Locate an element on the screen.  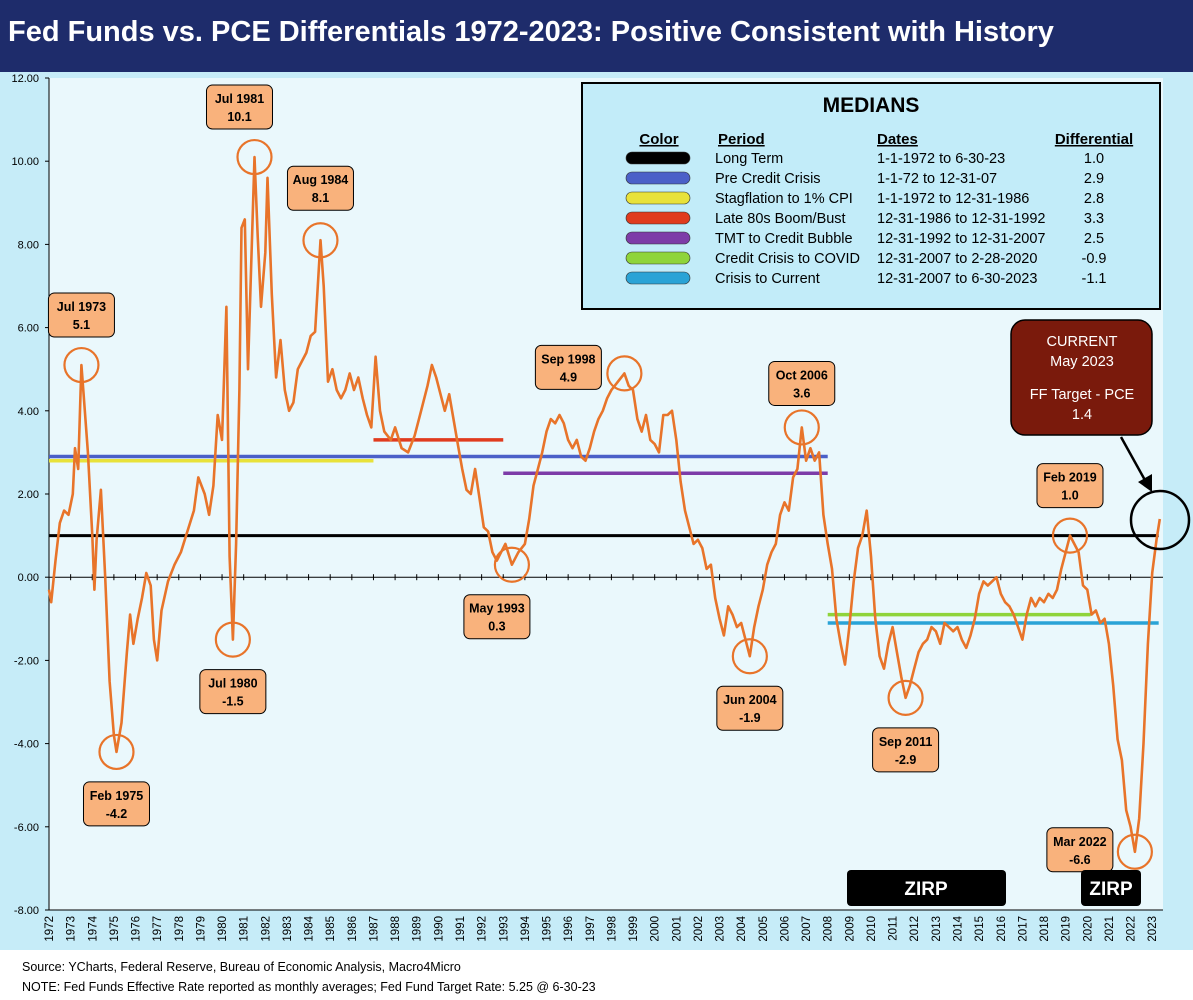
x-tick-label: 1973 is located at coordinates (72, 929).